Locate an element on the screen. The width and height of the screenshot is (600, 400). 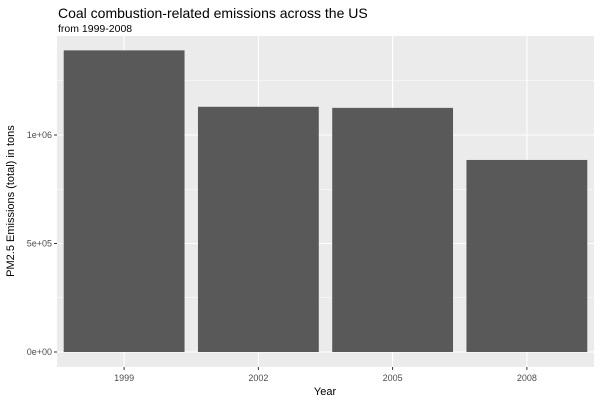
x-axis-ticks: 1999 2002 2005 2008 is located at coordinates (325, 375).